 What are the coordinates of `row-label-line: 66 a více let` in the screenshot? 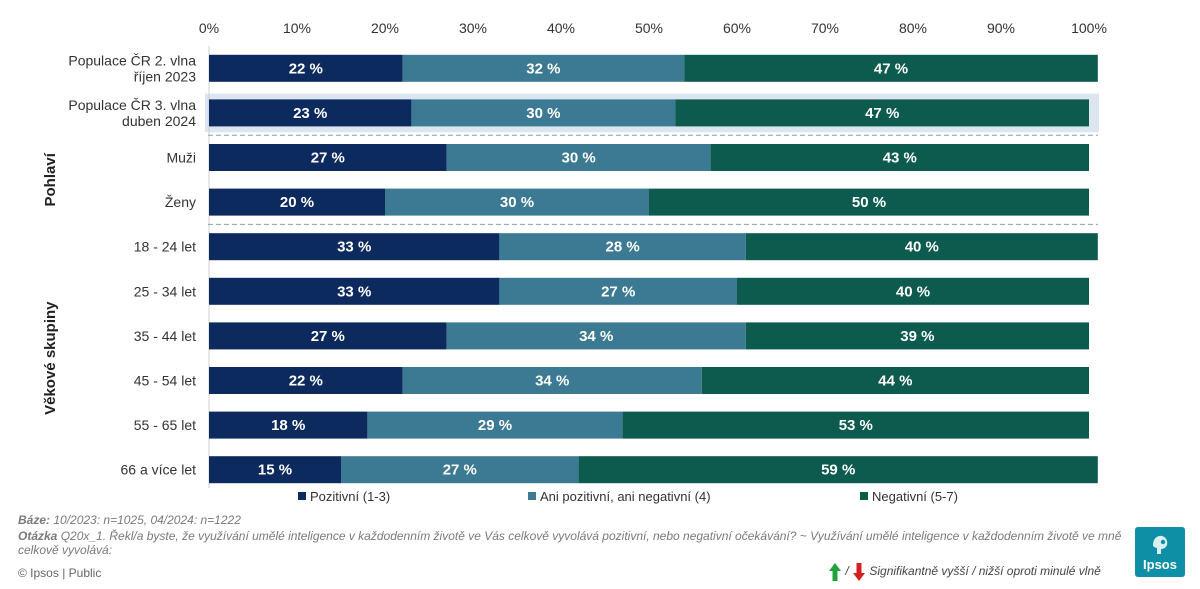 It's located at (159, 470).